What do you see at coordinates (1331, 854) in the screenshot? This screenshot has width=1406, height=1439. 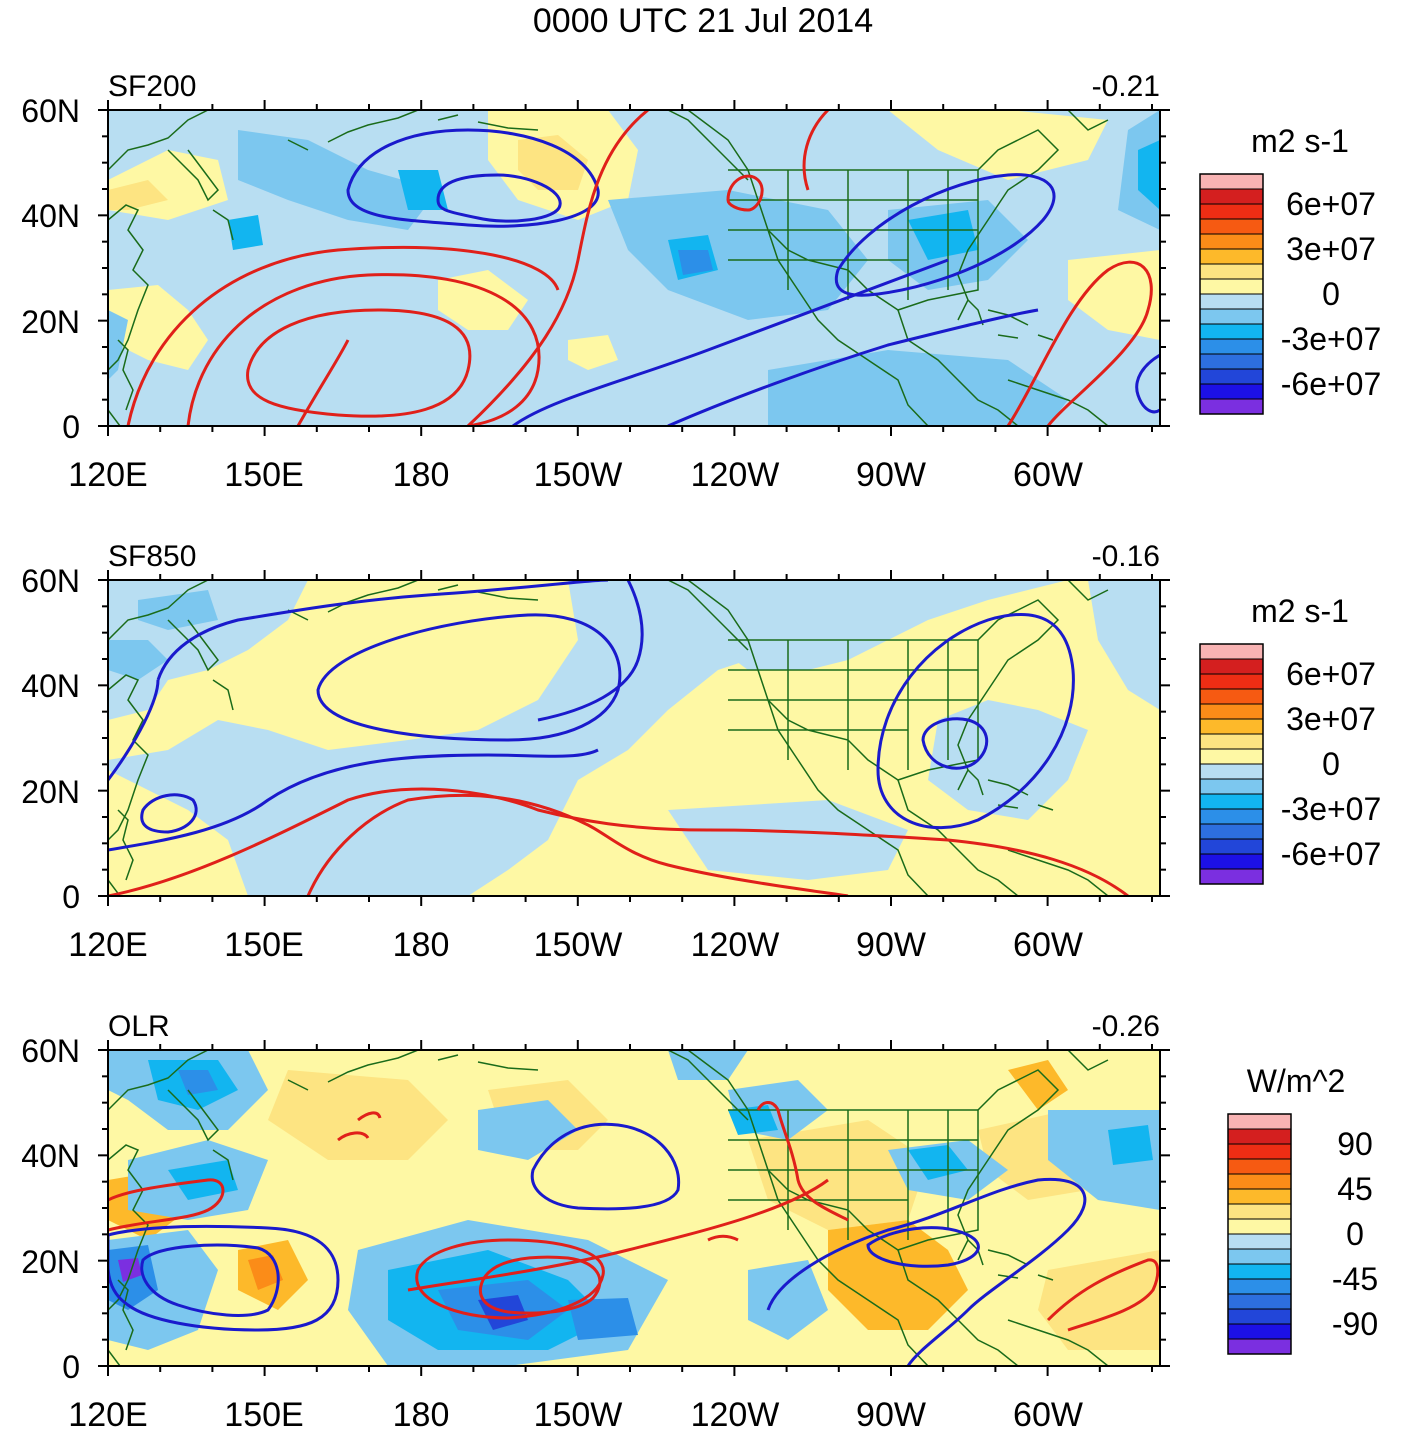 I see `colorbar-label: -6e+07` at bounding box center [1331, 854].